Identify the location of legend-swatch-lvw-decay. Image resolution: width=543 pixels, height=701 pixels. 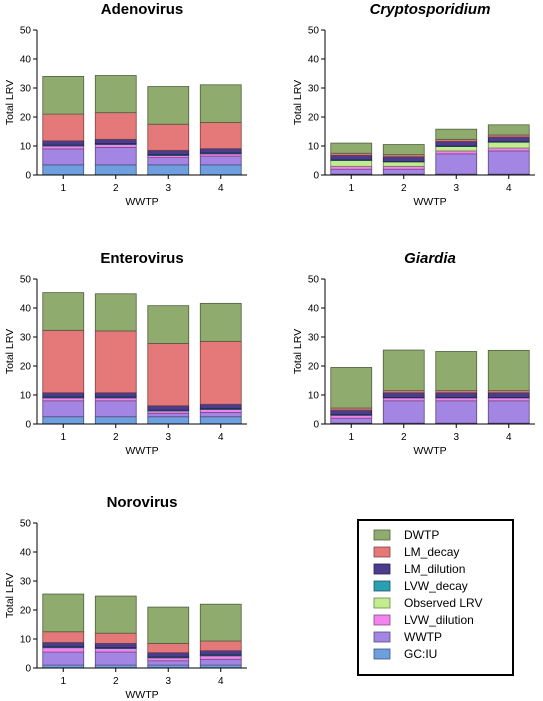
(382, 586).